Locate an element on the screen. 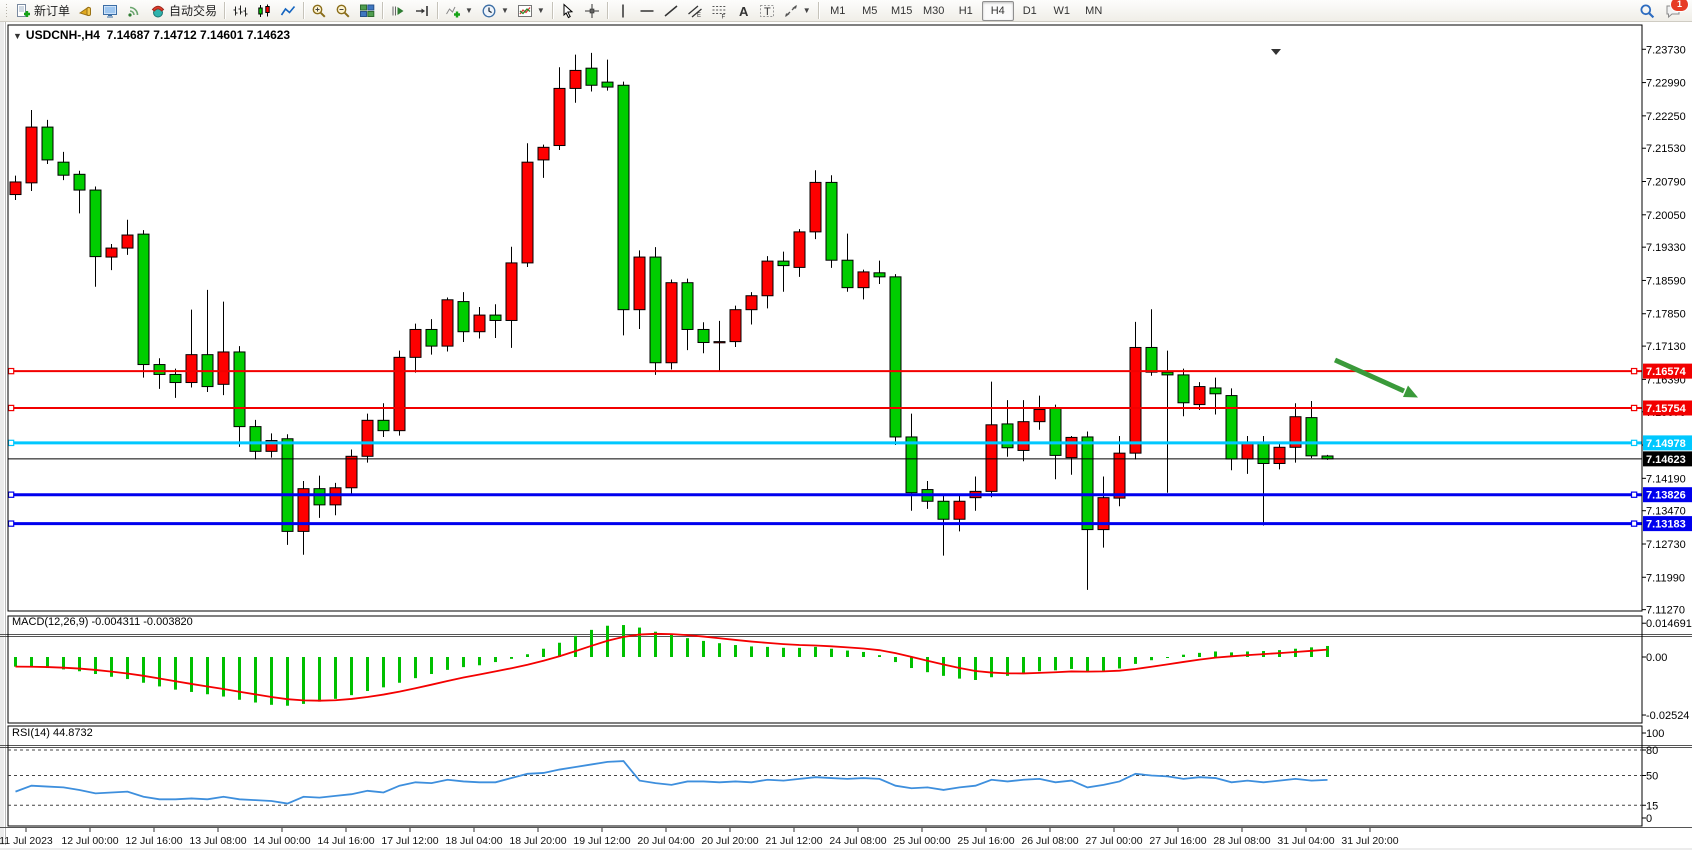  vline-icon is located at coordinates (623, 11).